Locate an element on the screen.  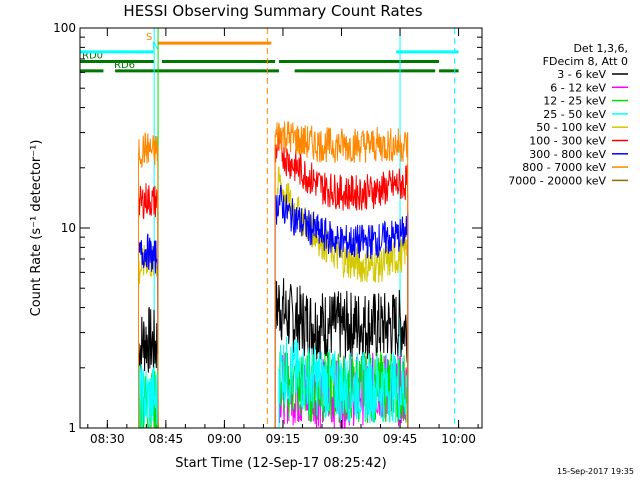
x-tick-label: 08:30 is located at coordinates (107, 439).